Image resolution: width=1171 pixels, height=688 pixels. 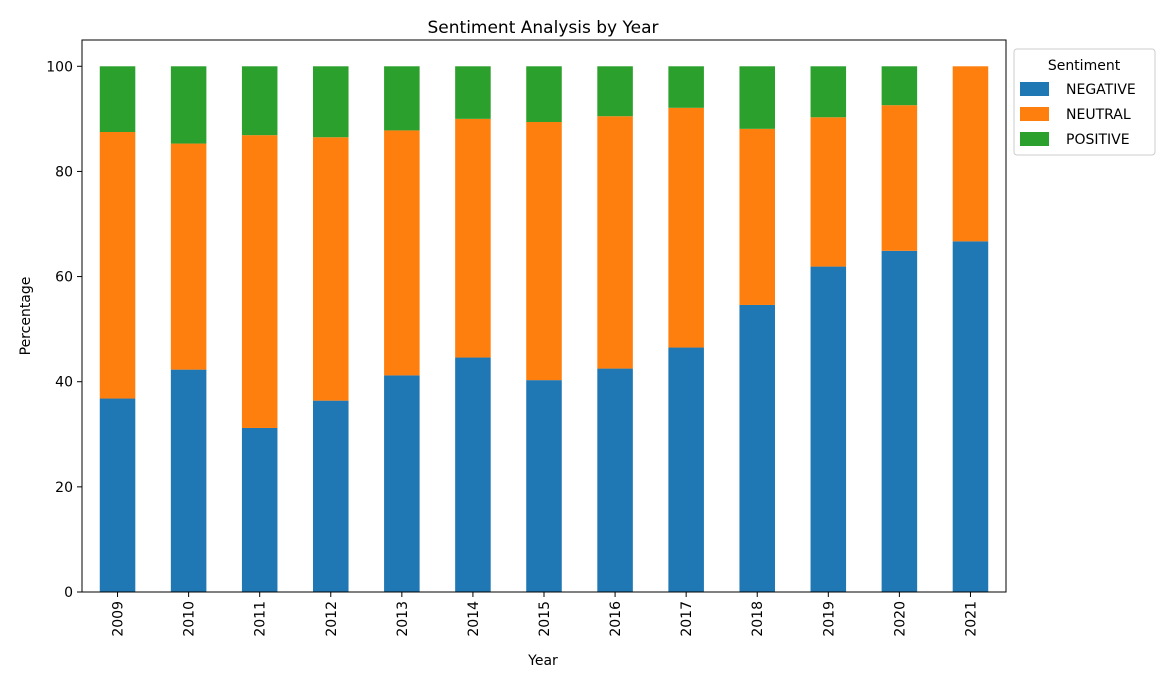 I want to click on bar-positive-2017, so click(x=686, y=87).